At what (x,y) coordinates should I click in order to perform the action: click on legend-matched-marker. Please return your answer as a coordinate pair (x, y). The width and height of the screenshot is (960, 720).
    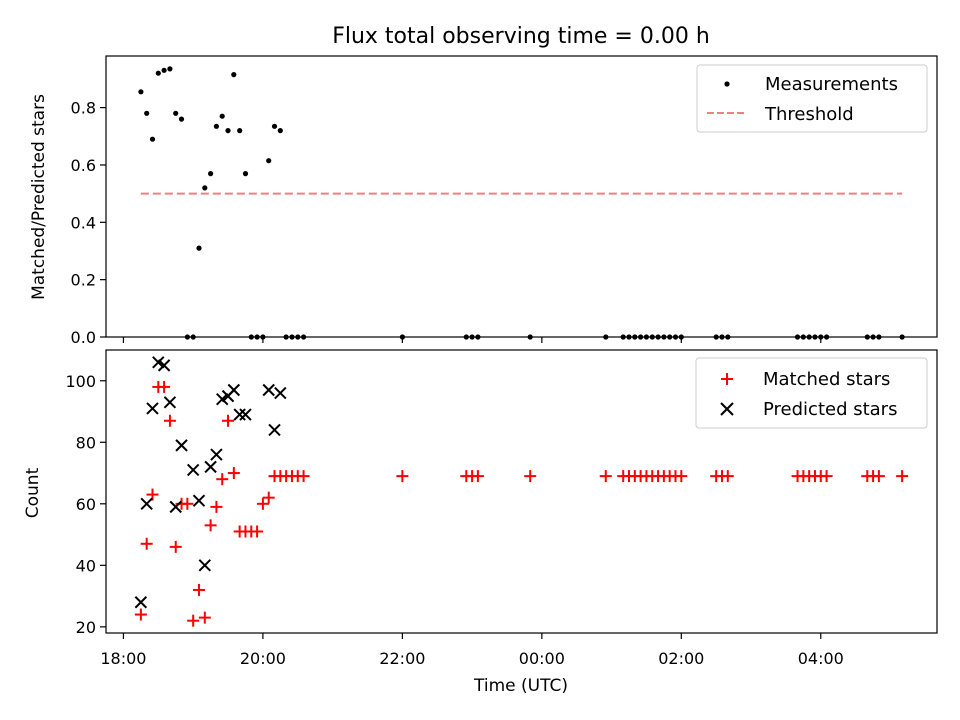
    Looking at the image, I should click on (727, 379).